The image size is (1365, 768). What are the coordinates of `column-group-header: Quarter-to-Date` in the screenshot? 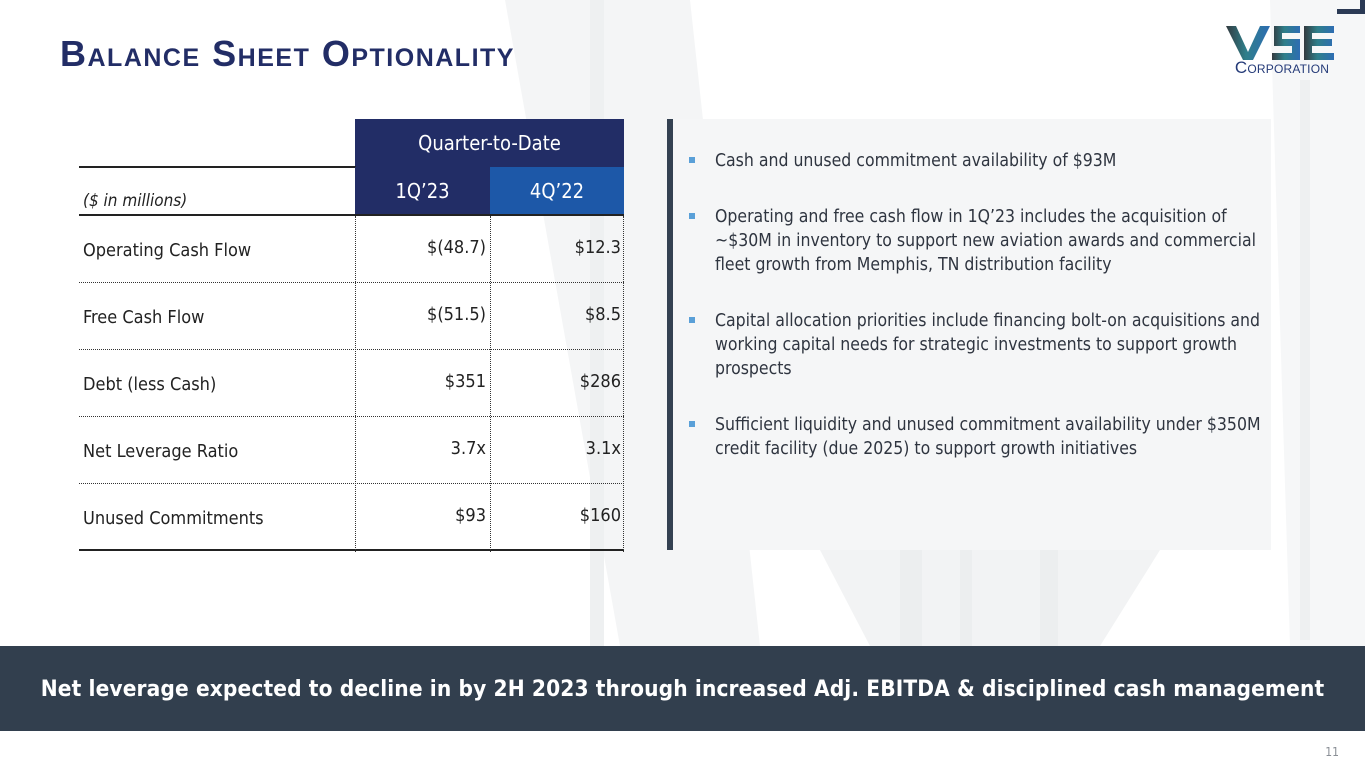 It's located at (489, 143).